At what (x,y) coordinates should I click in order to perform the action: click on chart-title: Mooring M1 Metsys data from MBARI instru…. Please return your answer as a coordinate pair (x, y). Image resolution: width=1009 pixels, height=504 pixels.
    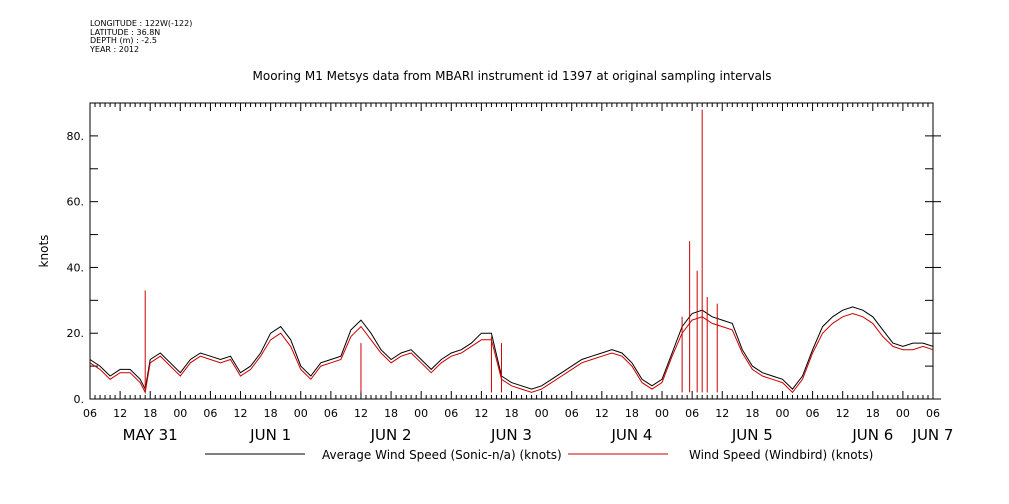
    Looking at the image, I should click on (512, 76).